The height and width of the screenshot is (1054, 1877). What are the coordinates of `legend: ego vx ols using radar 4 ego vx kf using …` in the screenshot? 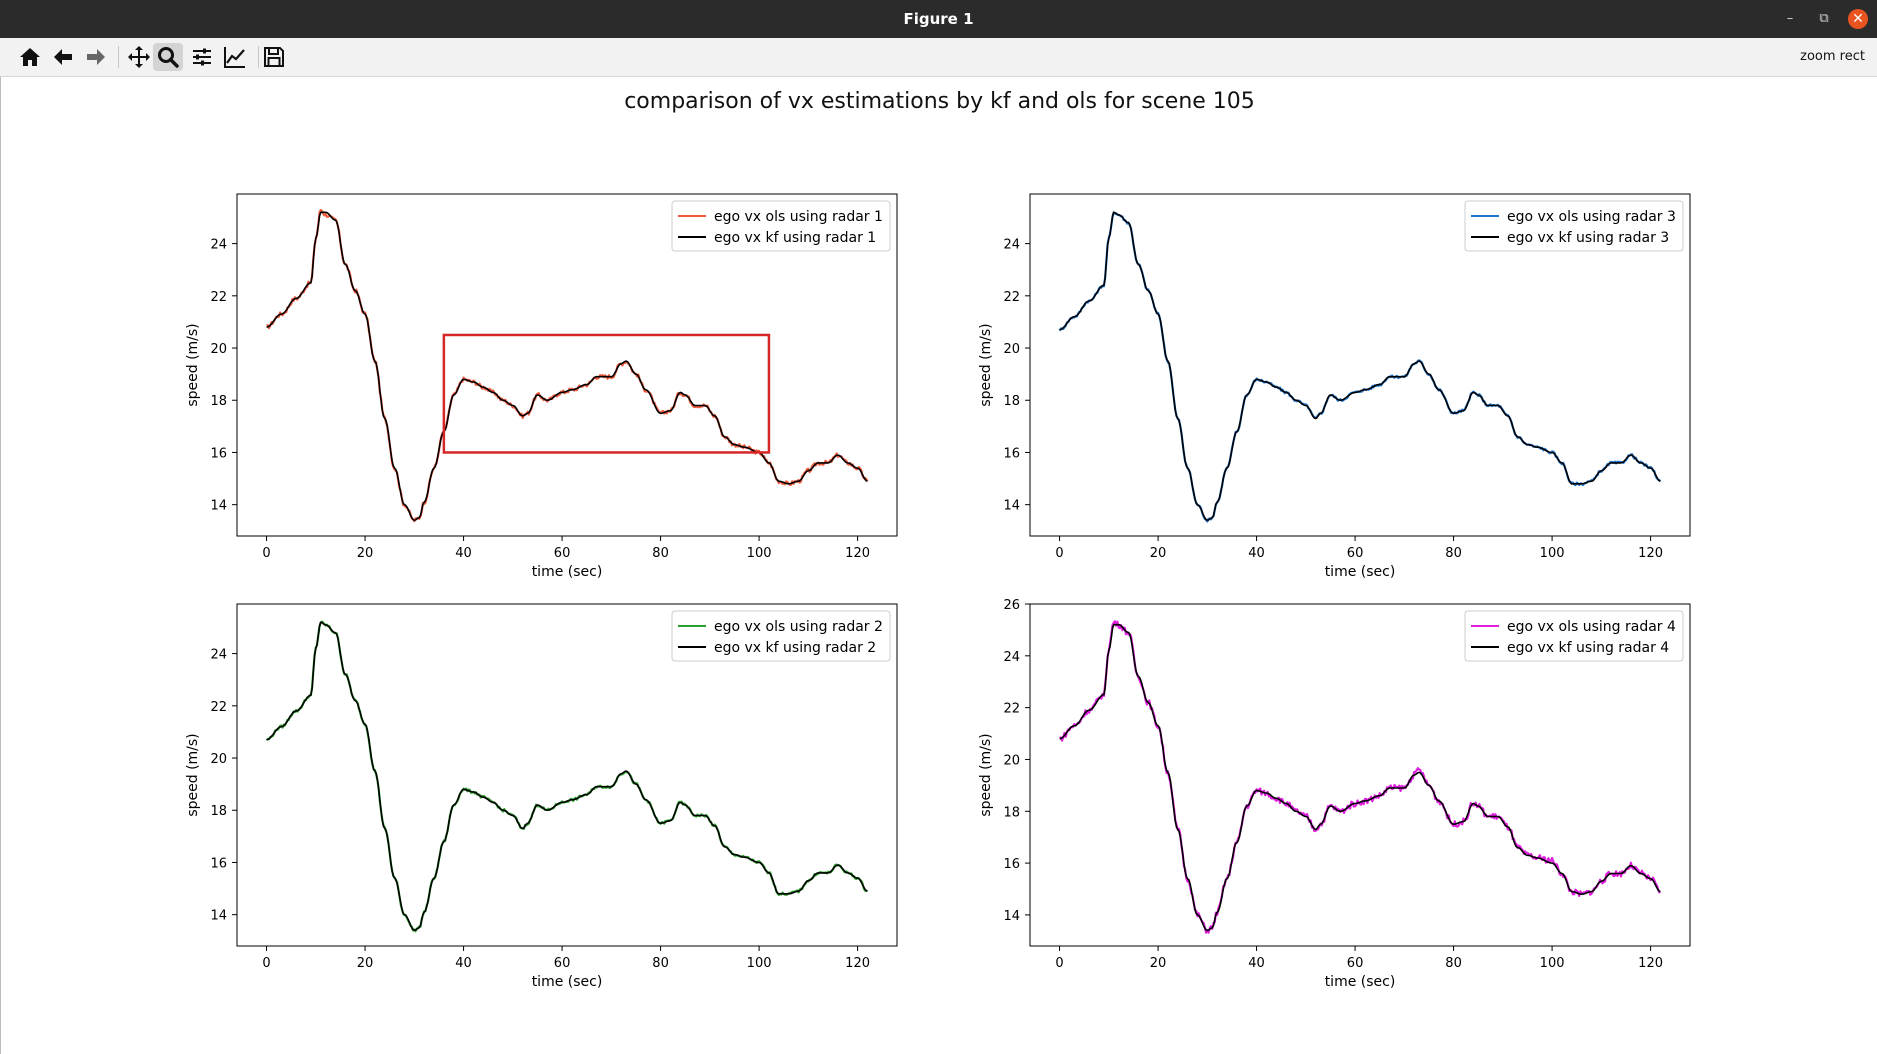 It's located at (1574, 636).